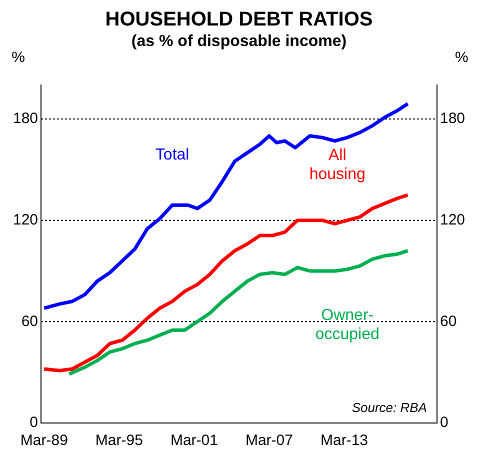 The image size is (478, 455). I want to click on y2-tick-label: 180, so click(453, 119).